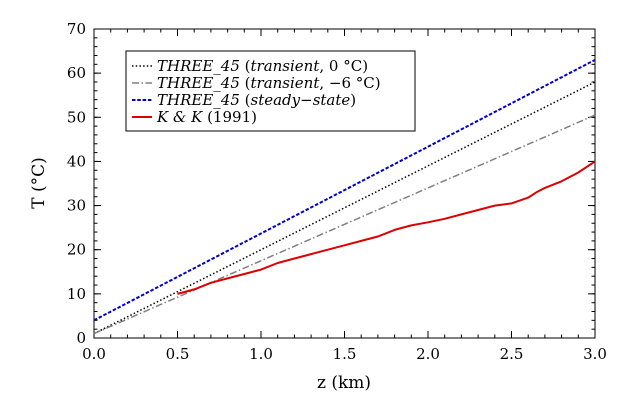  I want to click on y-tick-label: 70, so click(76, 29).